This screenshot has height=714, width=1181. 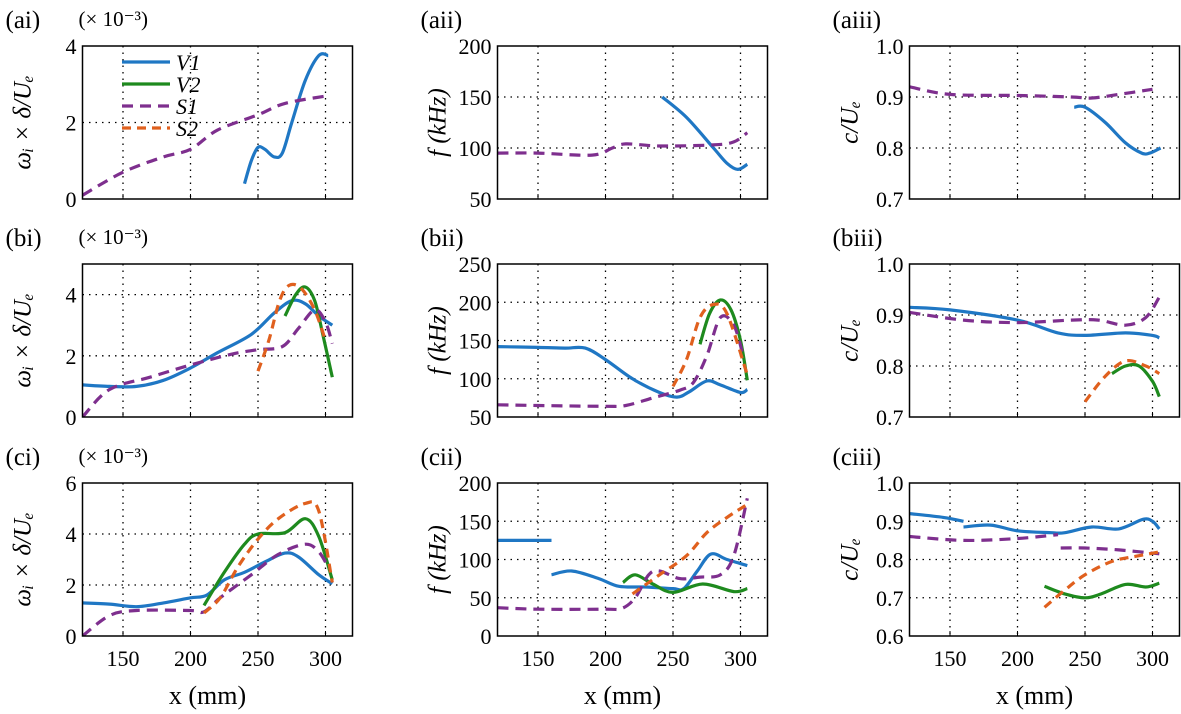 I want to click on y-tick-label: 250, so click(x=475, y=264).